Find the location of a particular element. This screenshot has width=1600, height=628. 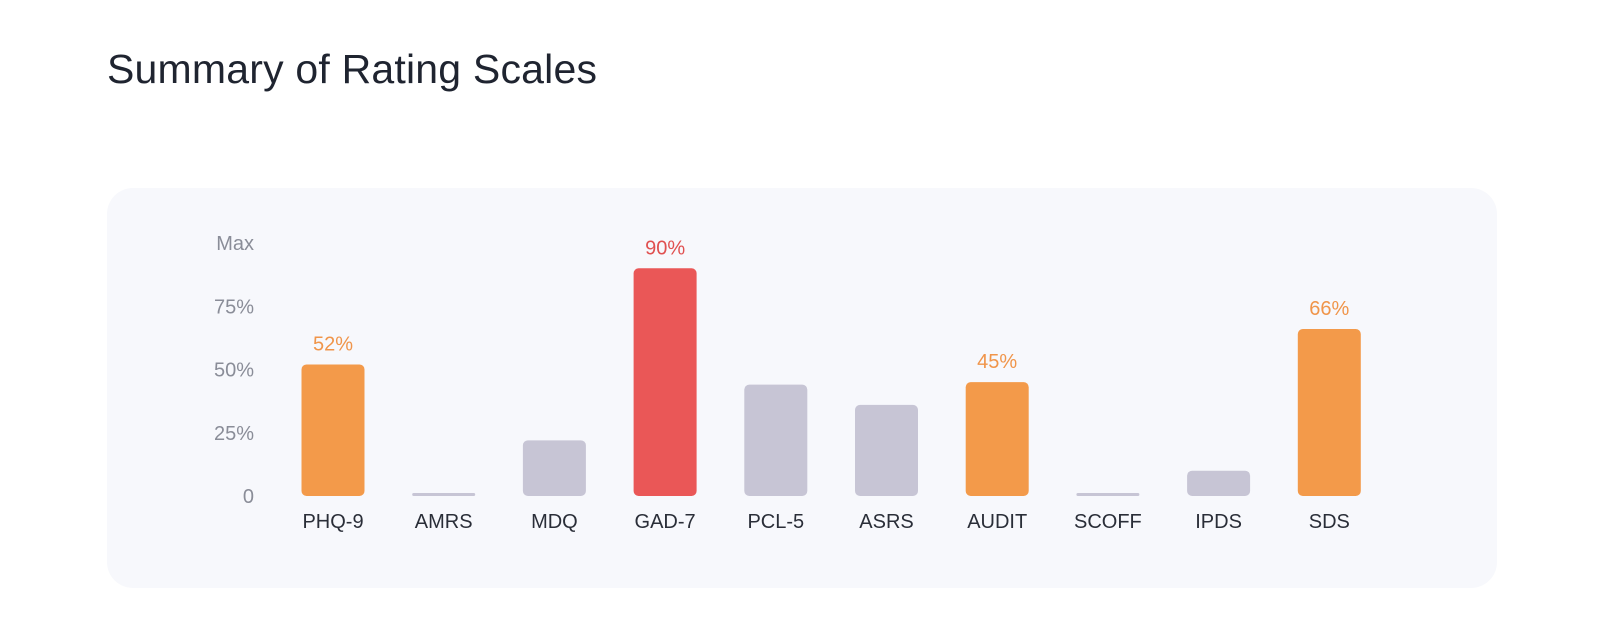

y-tick-label: 0 is located at coordinates (248, 497).